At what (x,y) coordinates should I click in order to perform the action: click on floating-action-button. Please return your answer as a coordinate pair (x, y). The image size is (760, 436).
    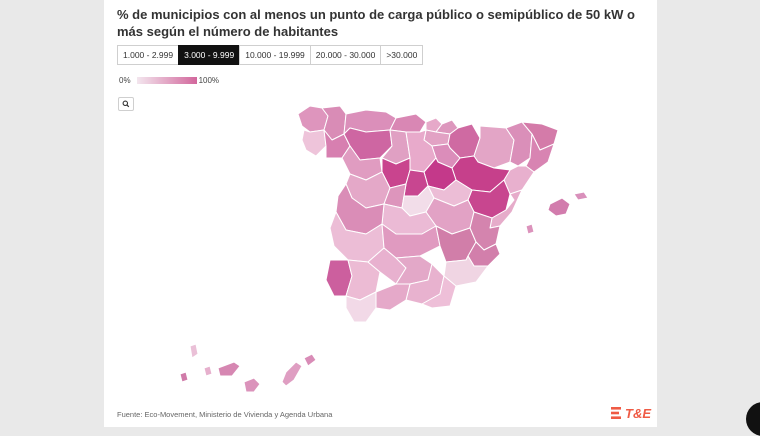
    Looking at the image, I should click on (753, 419).